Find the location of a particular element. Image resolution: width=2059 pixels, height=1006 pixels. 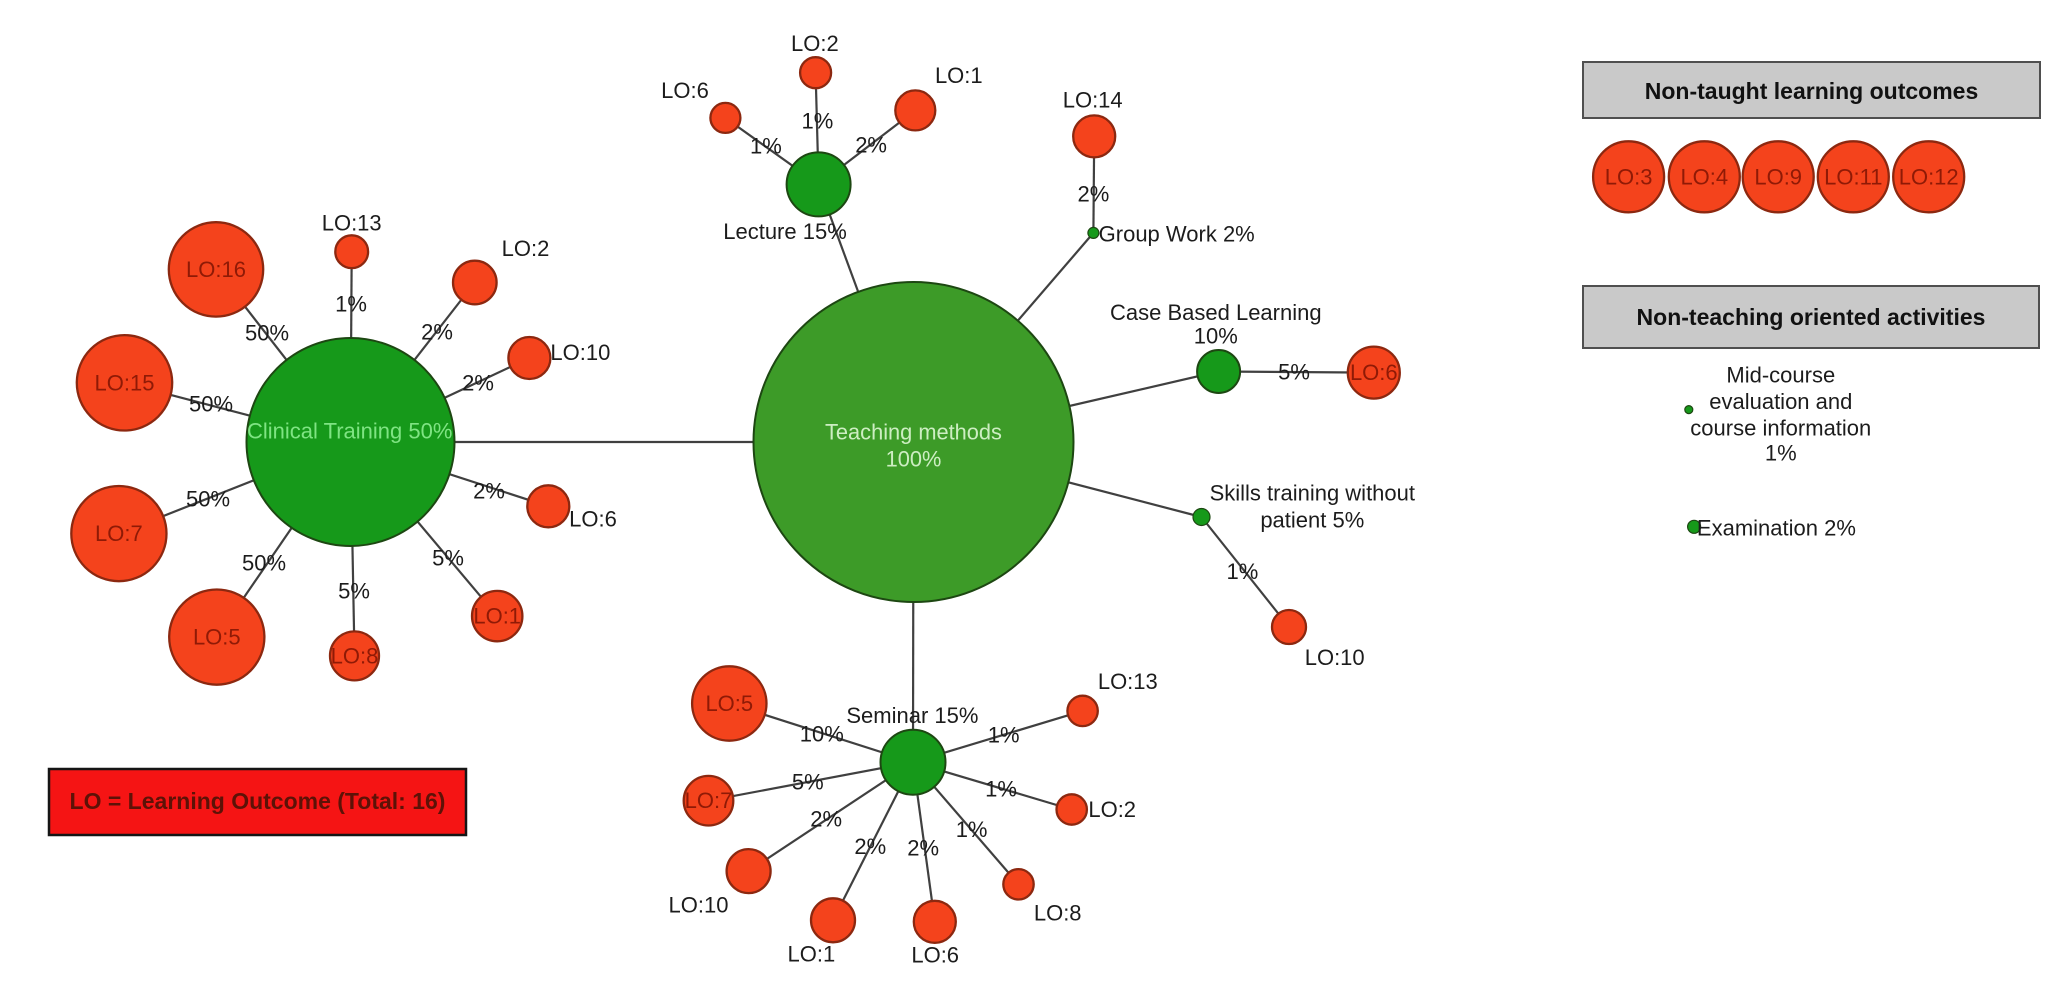

svg-text: evaluation and is located at coordinates (1780, 401).